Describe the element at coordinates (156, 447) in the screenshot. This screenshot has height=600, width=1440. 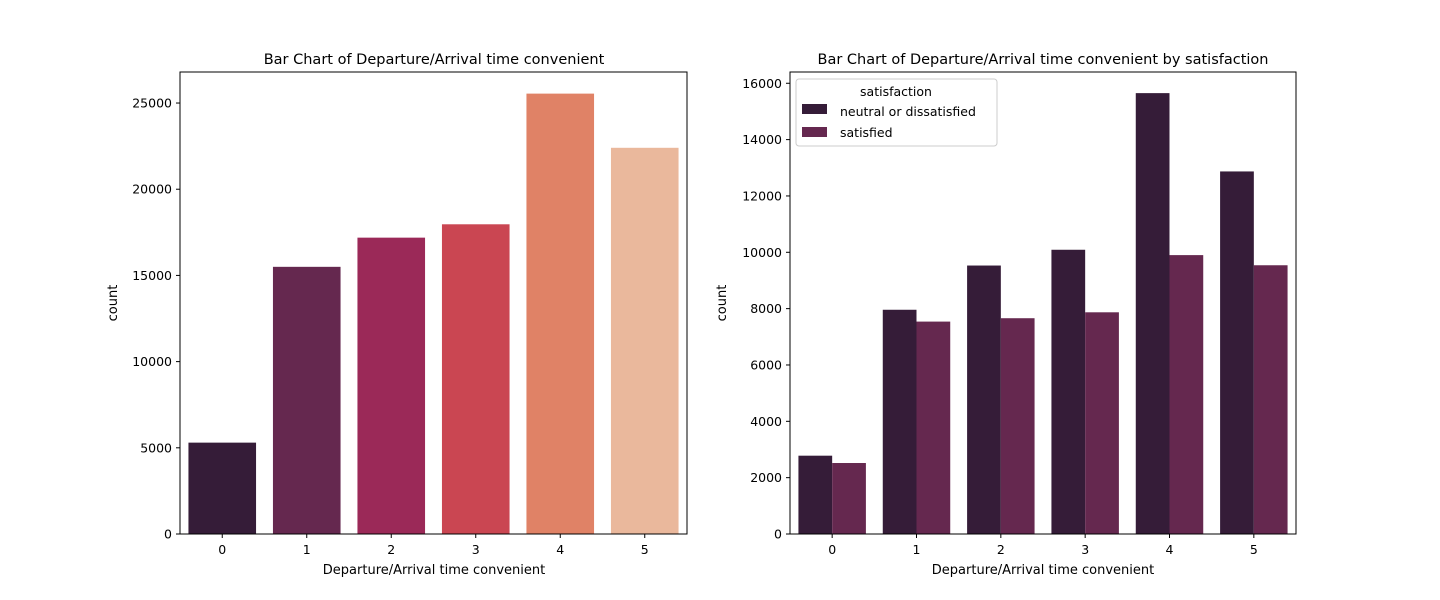
I see `y-tick-label: 5000` at that location.